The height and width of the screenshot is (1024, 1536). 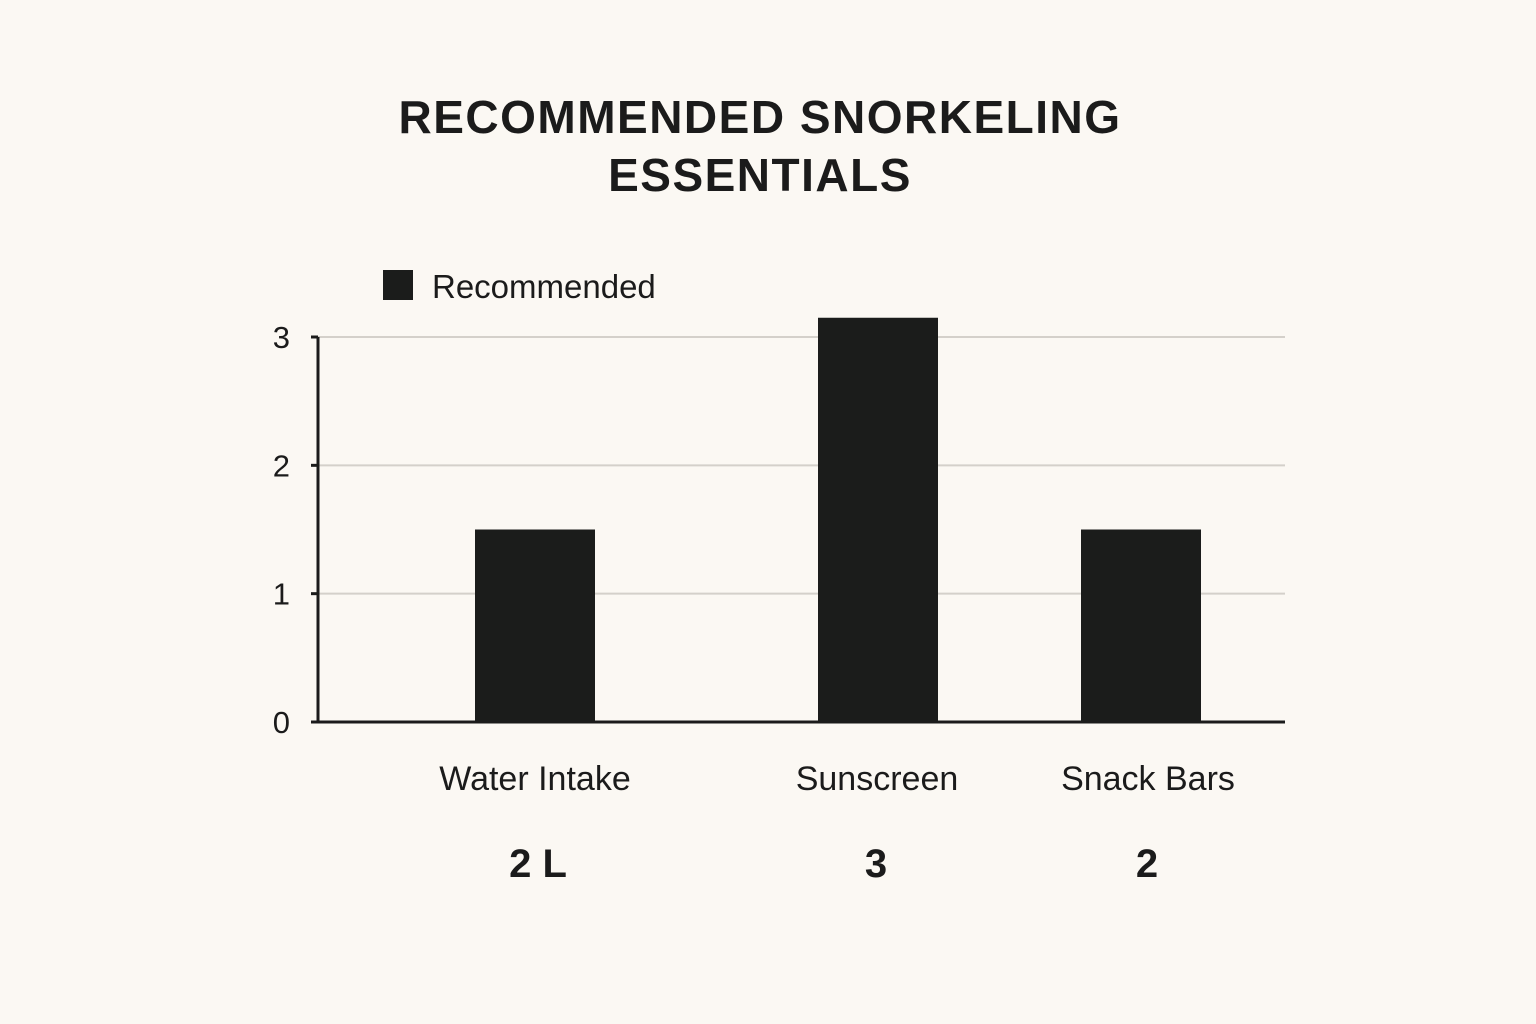 What do you see at coordinates (534, 779) in the screenshot?
I see `category-label: Water Intake` at bounding box center [534, 779].